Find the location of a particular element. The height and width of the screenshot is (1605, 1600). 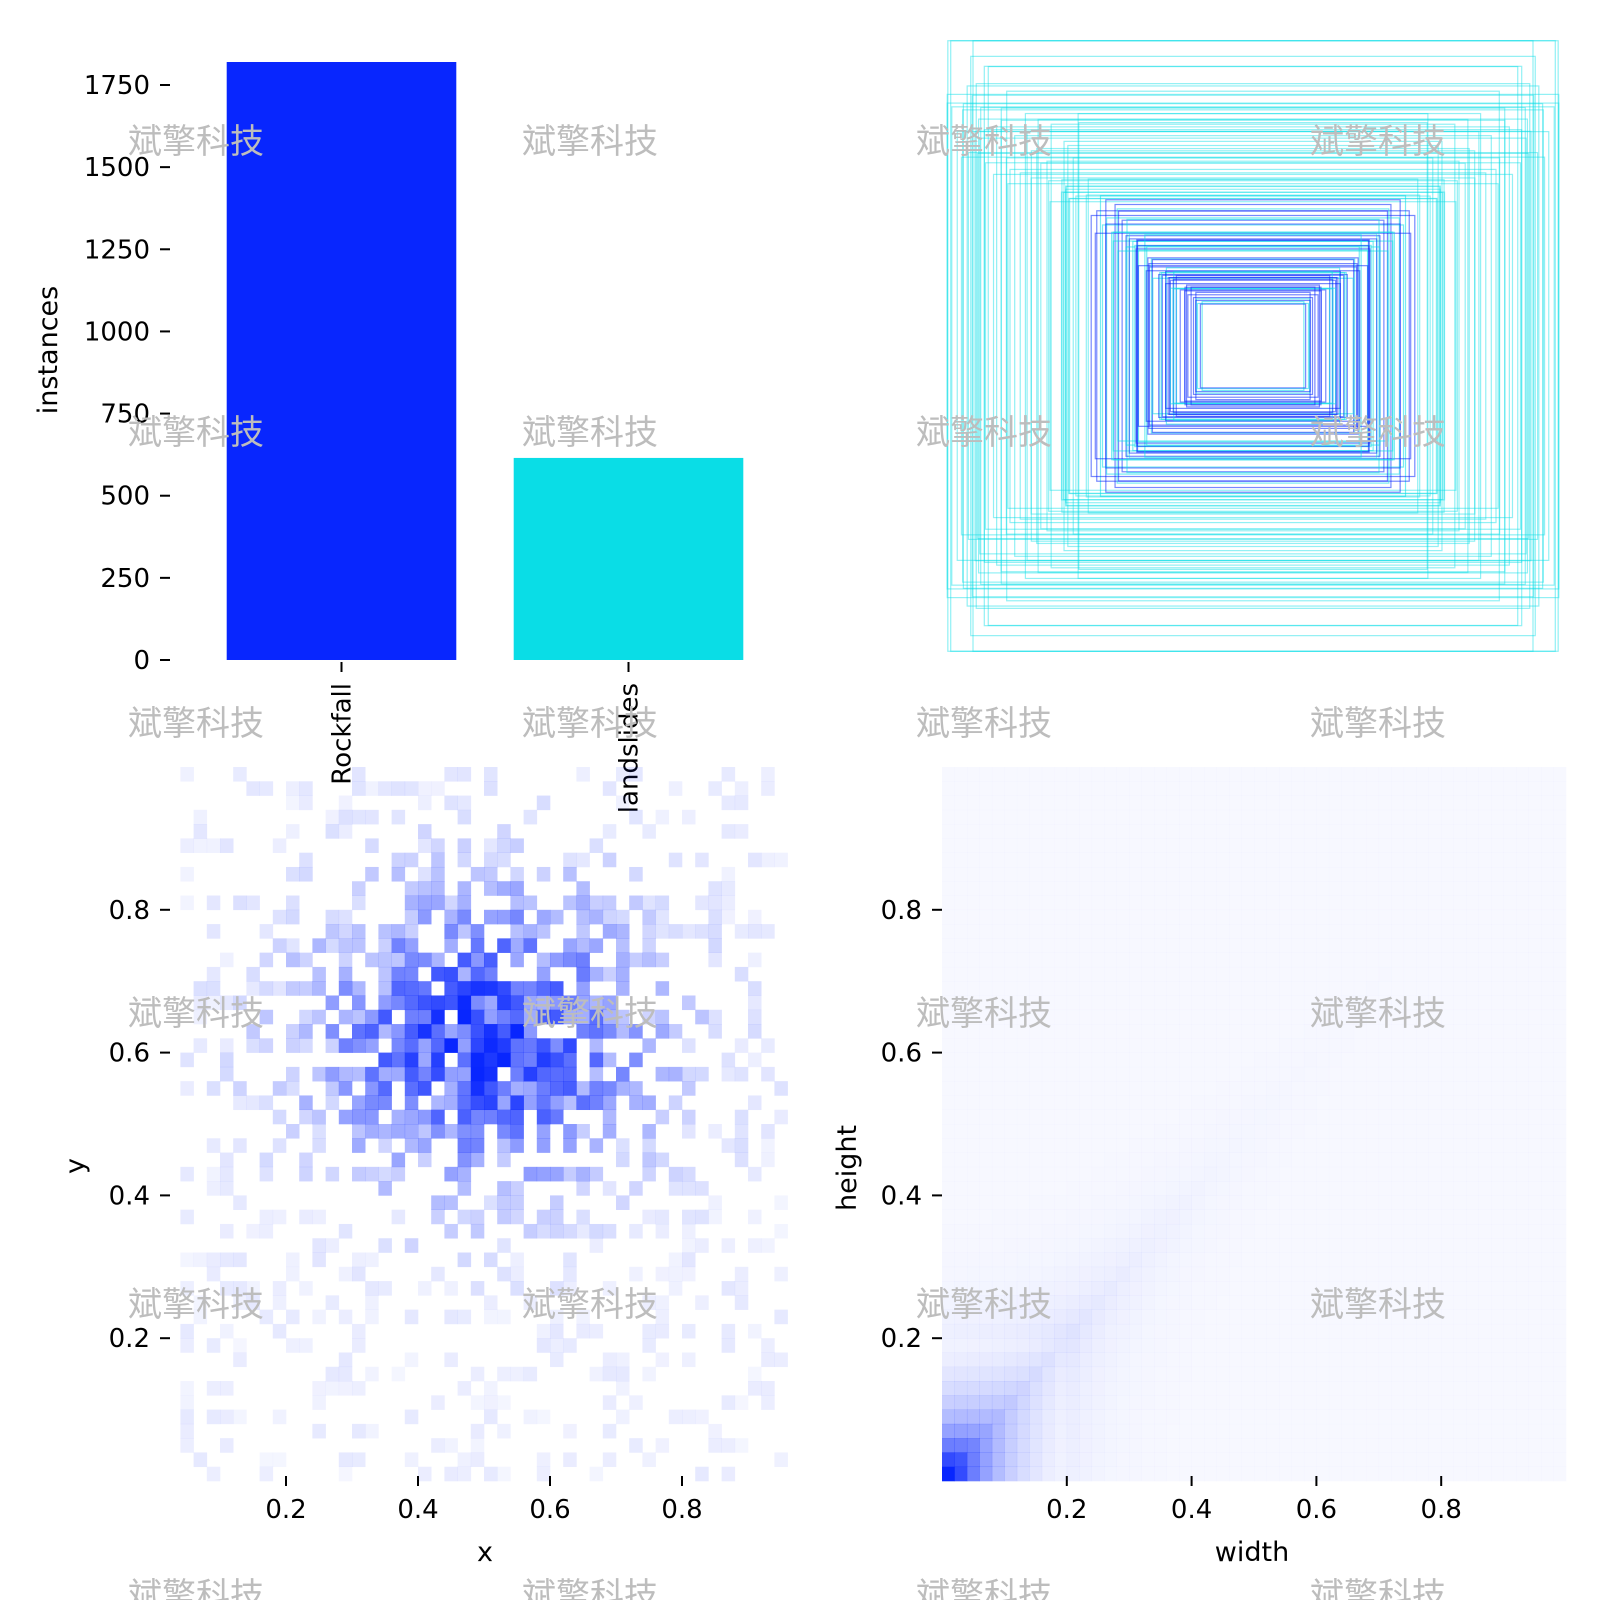

y-tick-label: 0.8 is located at coordinates (901, 911).